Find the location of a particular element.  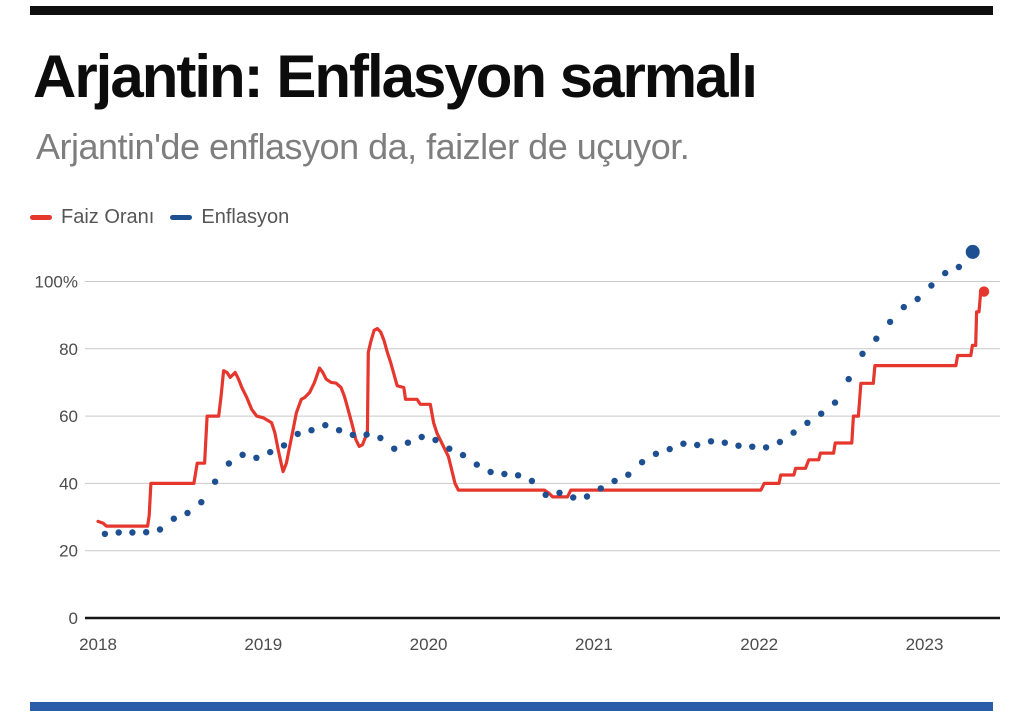

y-tick-label: 20 is located at coordinates (68, 551).